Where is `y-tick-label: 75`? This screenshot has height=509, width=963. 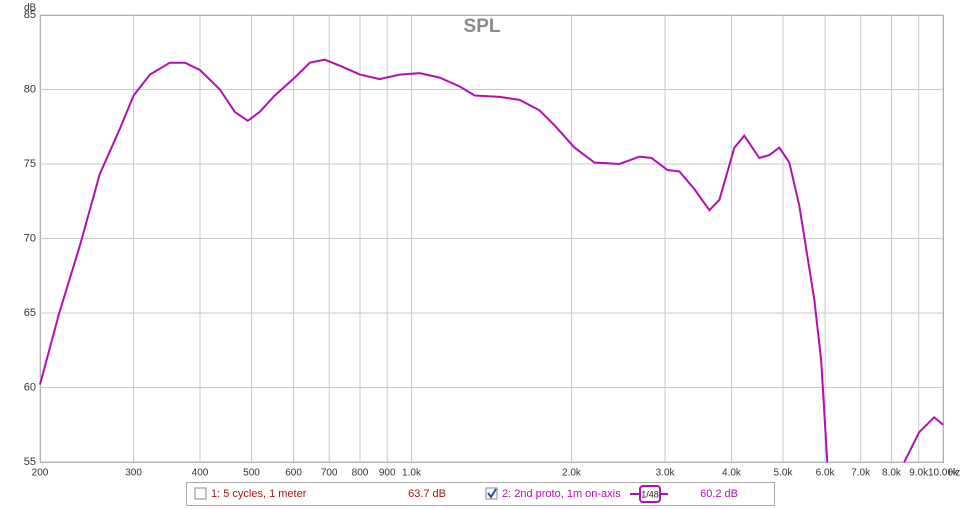 y-tick-label: 75 is located at coordinates (30, 164).